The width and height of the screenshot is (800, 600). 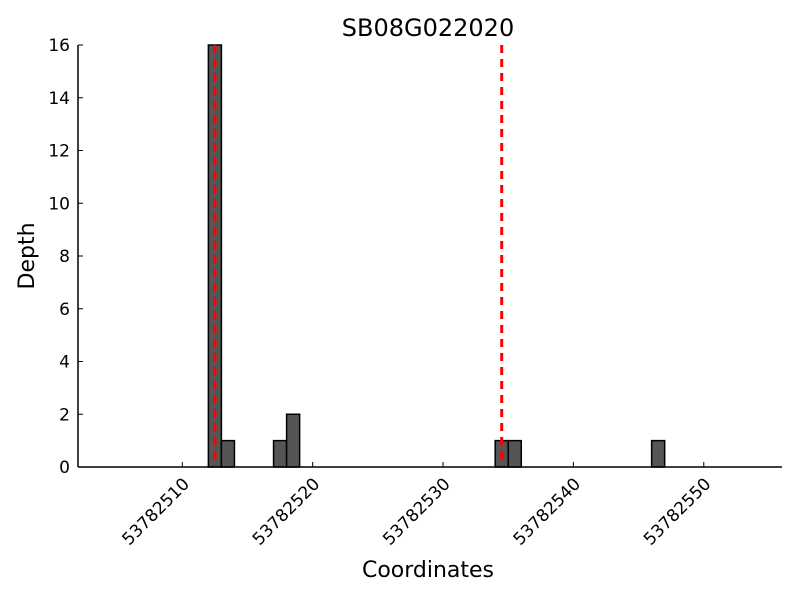 What do you see at coordinates (64, 415) in the screenshot?
I see `y-tick-label: 2` at bounding box center [64, 415].